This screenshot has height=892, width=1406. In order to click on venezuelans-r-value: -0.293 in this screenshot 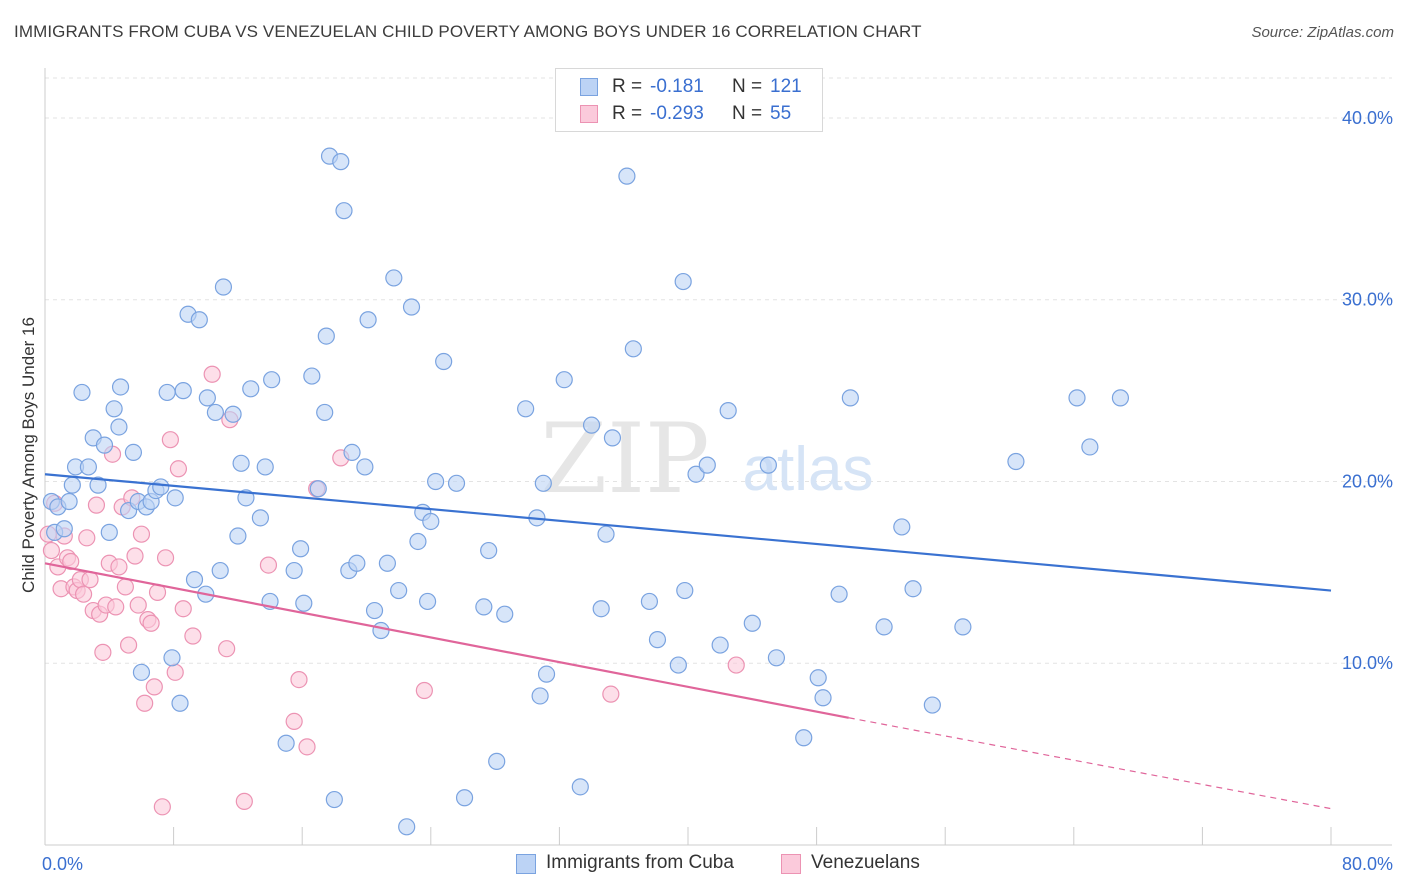, I will do `click(677, 113)`.